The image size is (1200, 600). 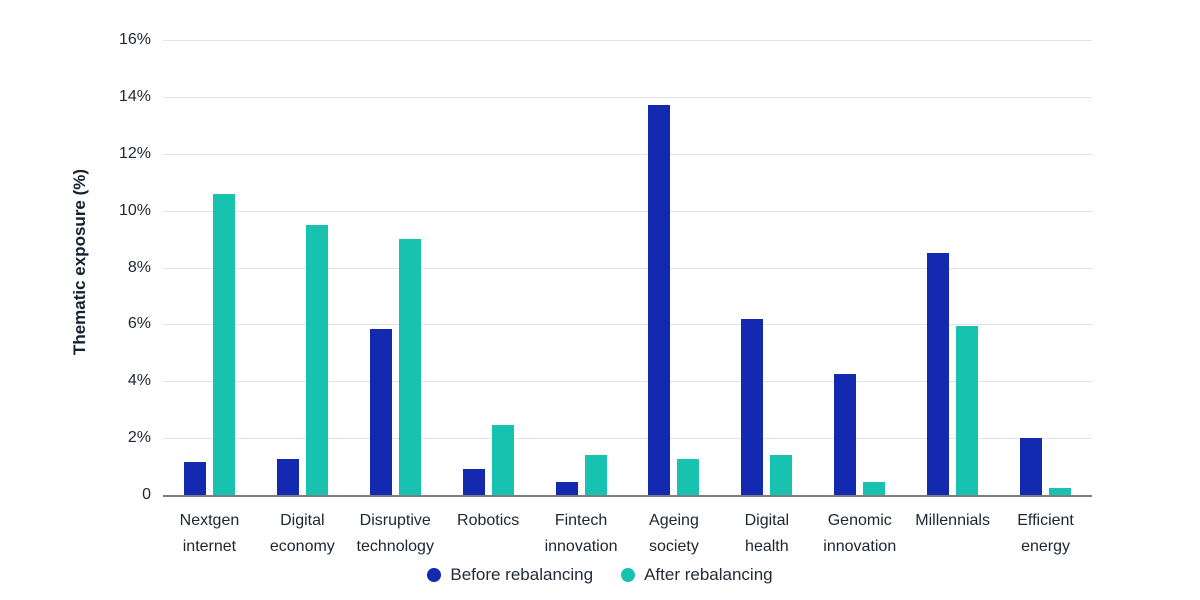 What do you see at coordinates (600, 575) in the screenshot?
I see `legend: Before rebalancing After rebalancing` at bounding box center [600, 575].